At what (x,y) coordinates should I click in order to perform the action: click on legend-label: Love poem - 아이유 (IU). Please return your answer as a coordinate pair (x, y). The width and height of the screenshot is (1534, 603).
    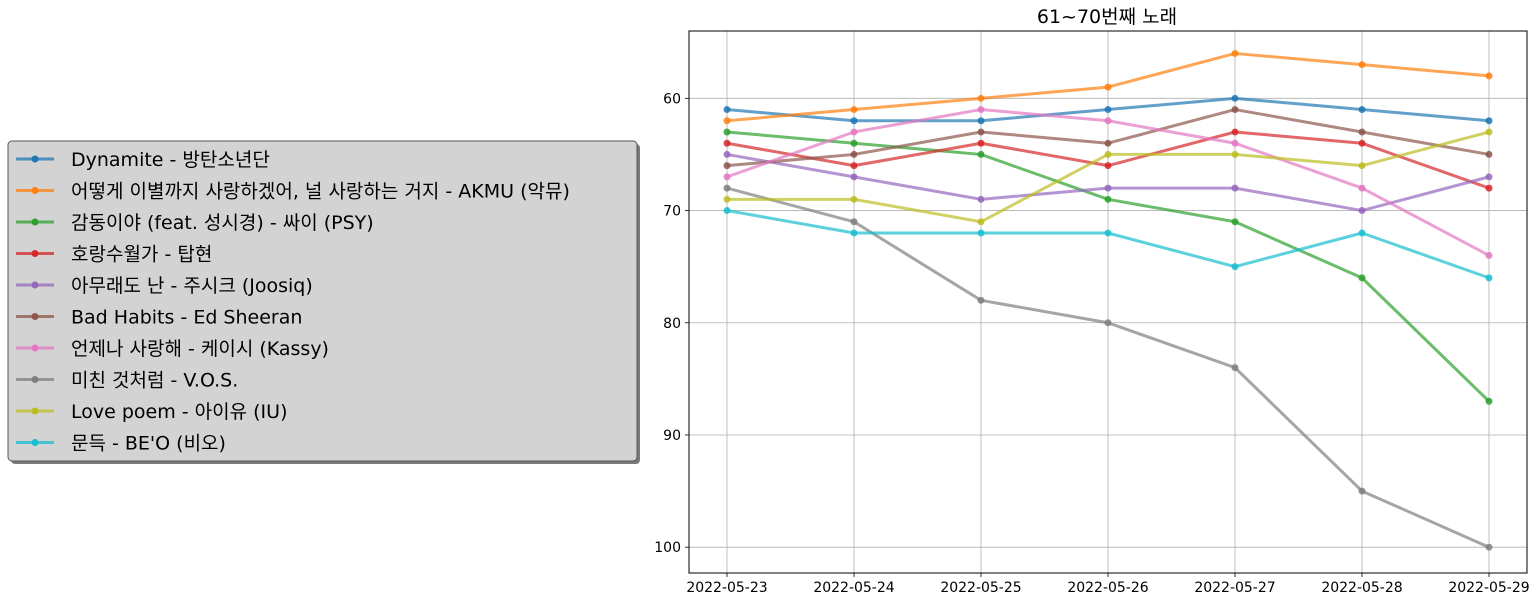
    Looking at the image, I should click on (179, 412).